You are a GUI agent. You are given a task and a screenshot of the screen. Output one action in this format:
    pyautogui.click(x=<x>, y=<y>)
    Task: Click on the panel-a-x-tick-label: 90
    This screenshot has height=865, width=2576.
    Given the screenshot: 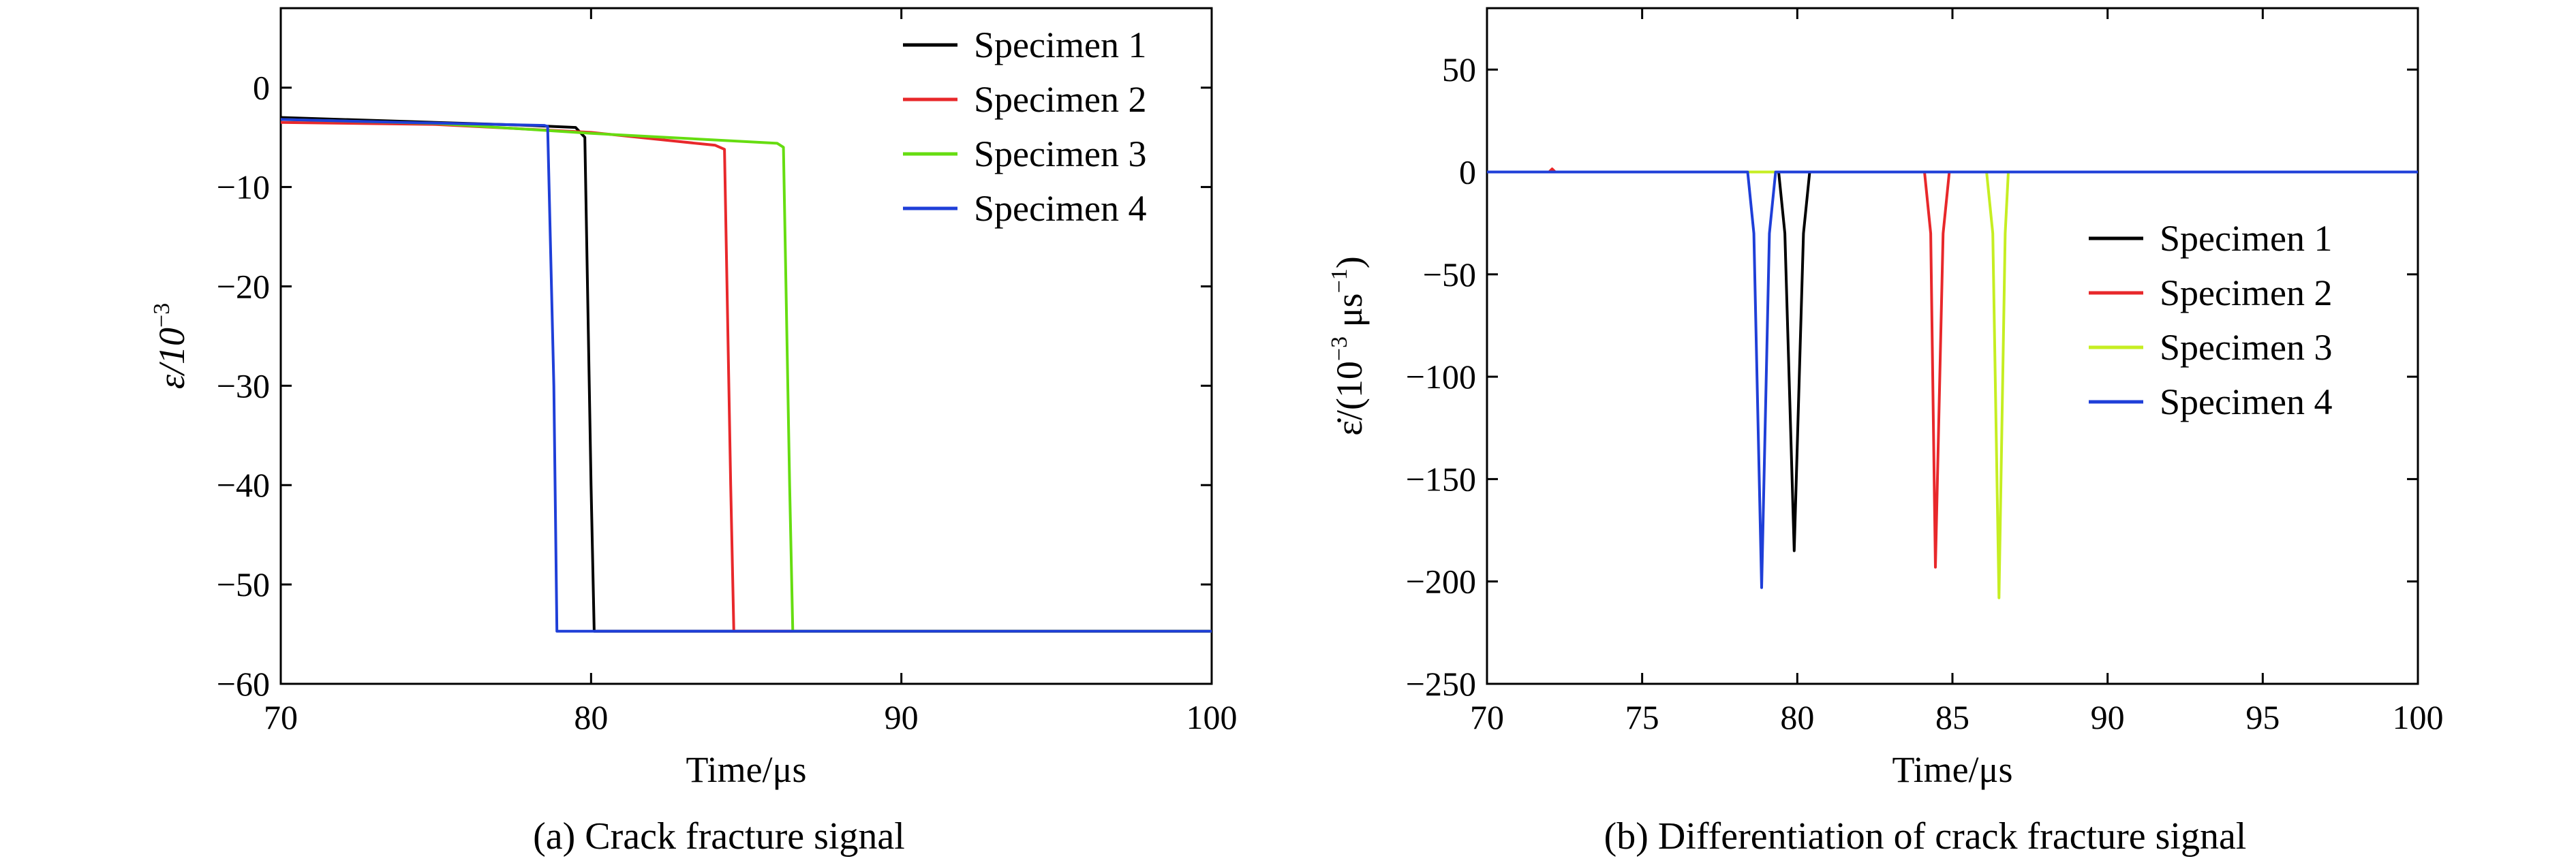 What is the action you would take?
    pyautogui.click(x=902, y=717)
    